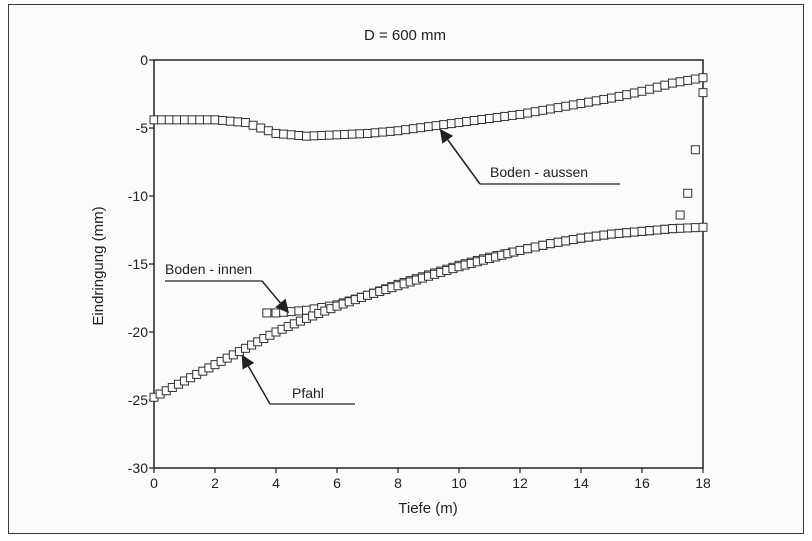 The height and width of the screenshot is (541, 812). I want to click on x-tick-label: 8, so click(398, 483).